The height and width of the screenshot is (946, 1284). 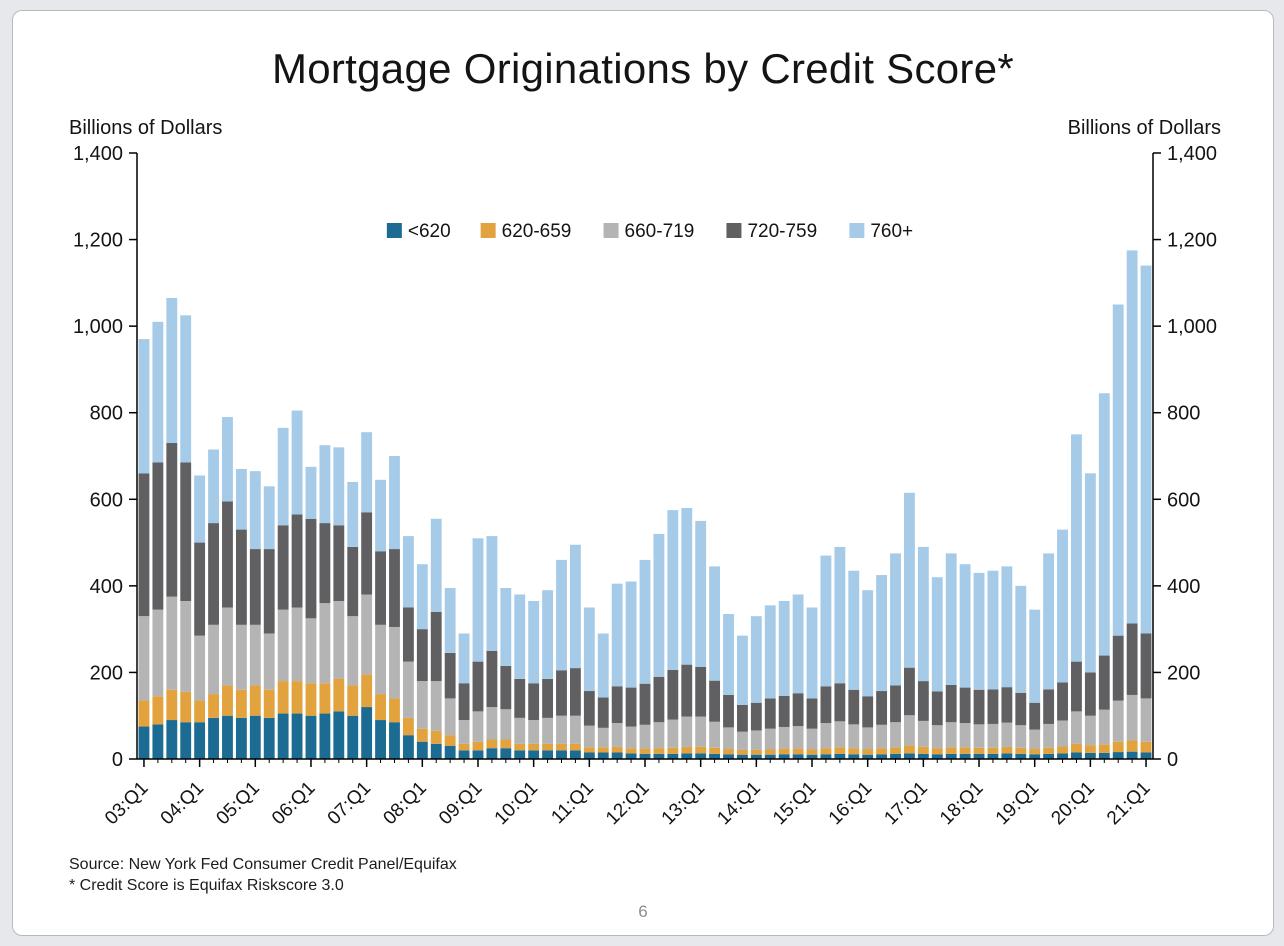 I want to click on x-tick-label: 07:Q1, so click(x=349, y=803).